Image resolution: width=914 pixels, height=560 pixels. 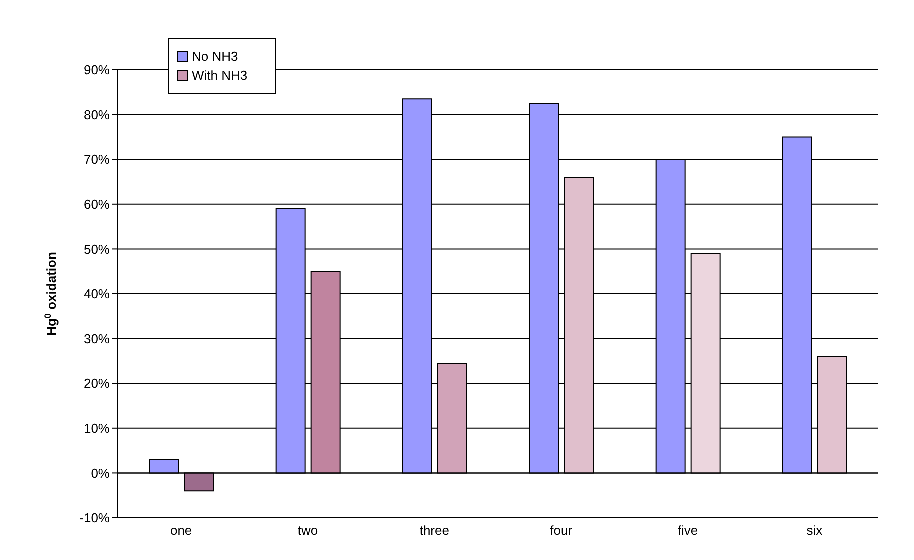 What do you see at coordinates (215, 56) in the screenshot?
I see `legend-label: No NH3` at bounding box center [215, 56].